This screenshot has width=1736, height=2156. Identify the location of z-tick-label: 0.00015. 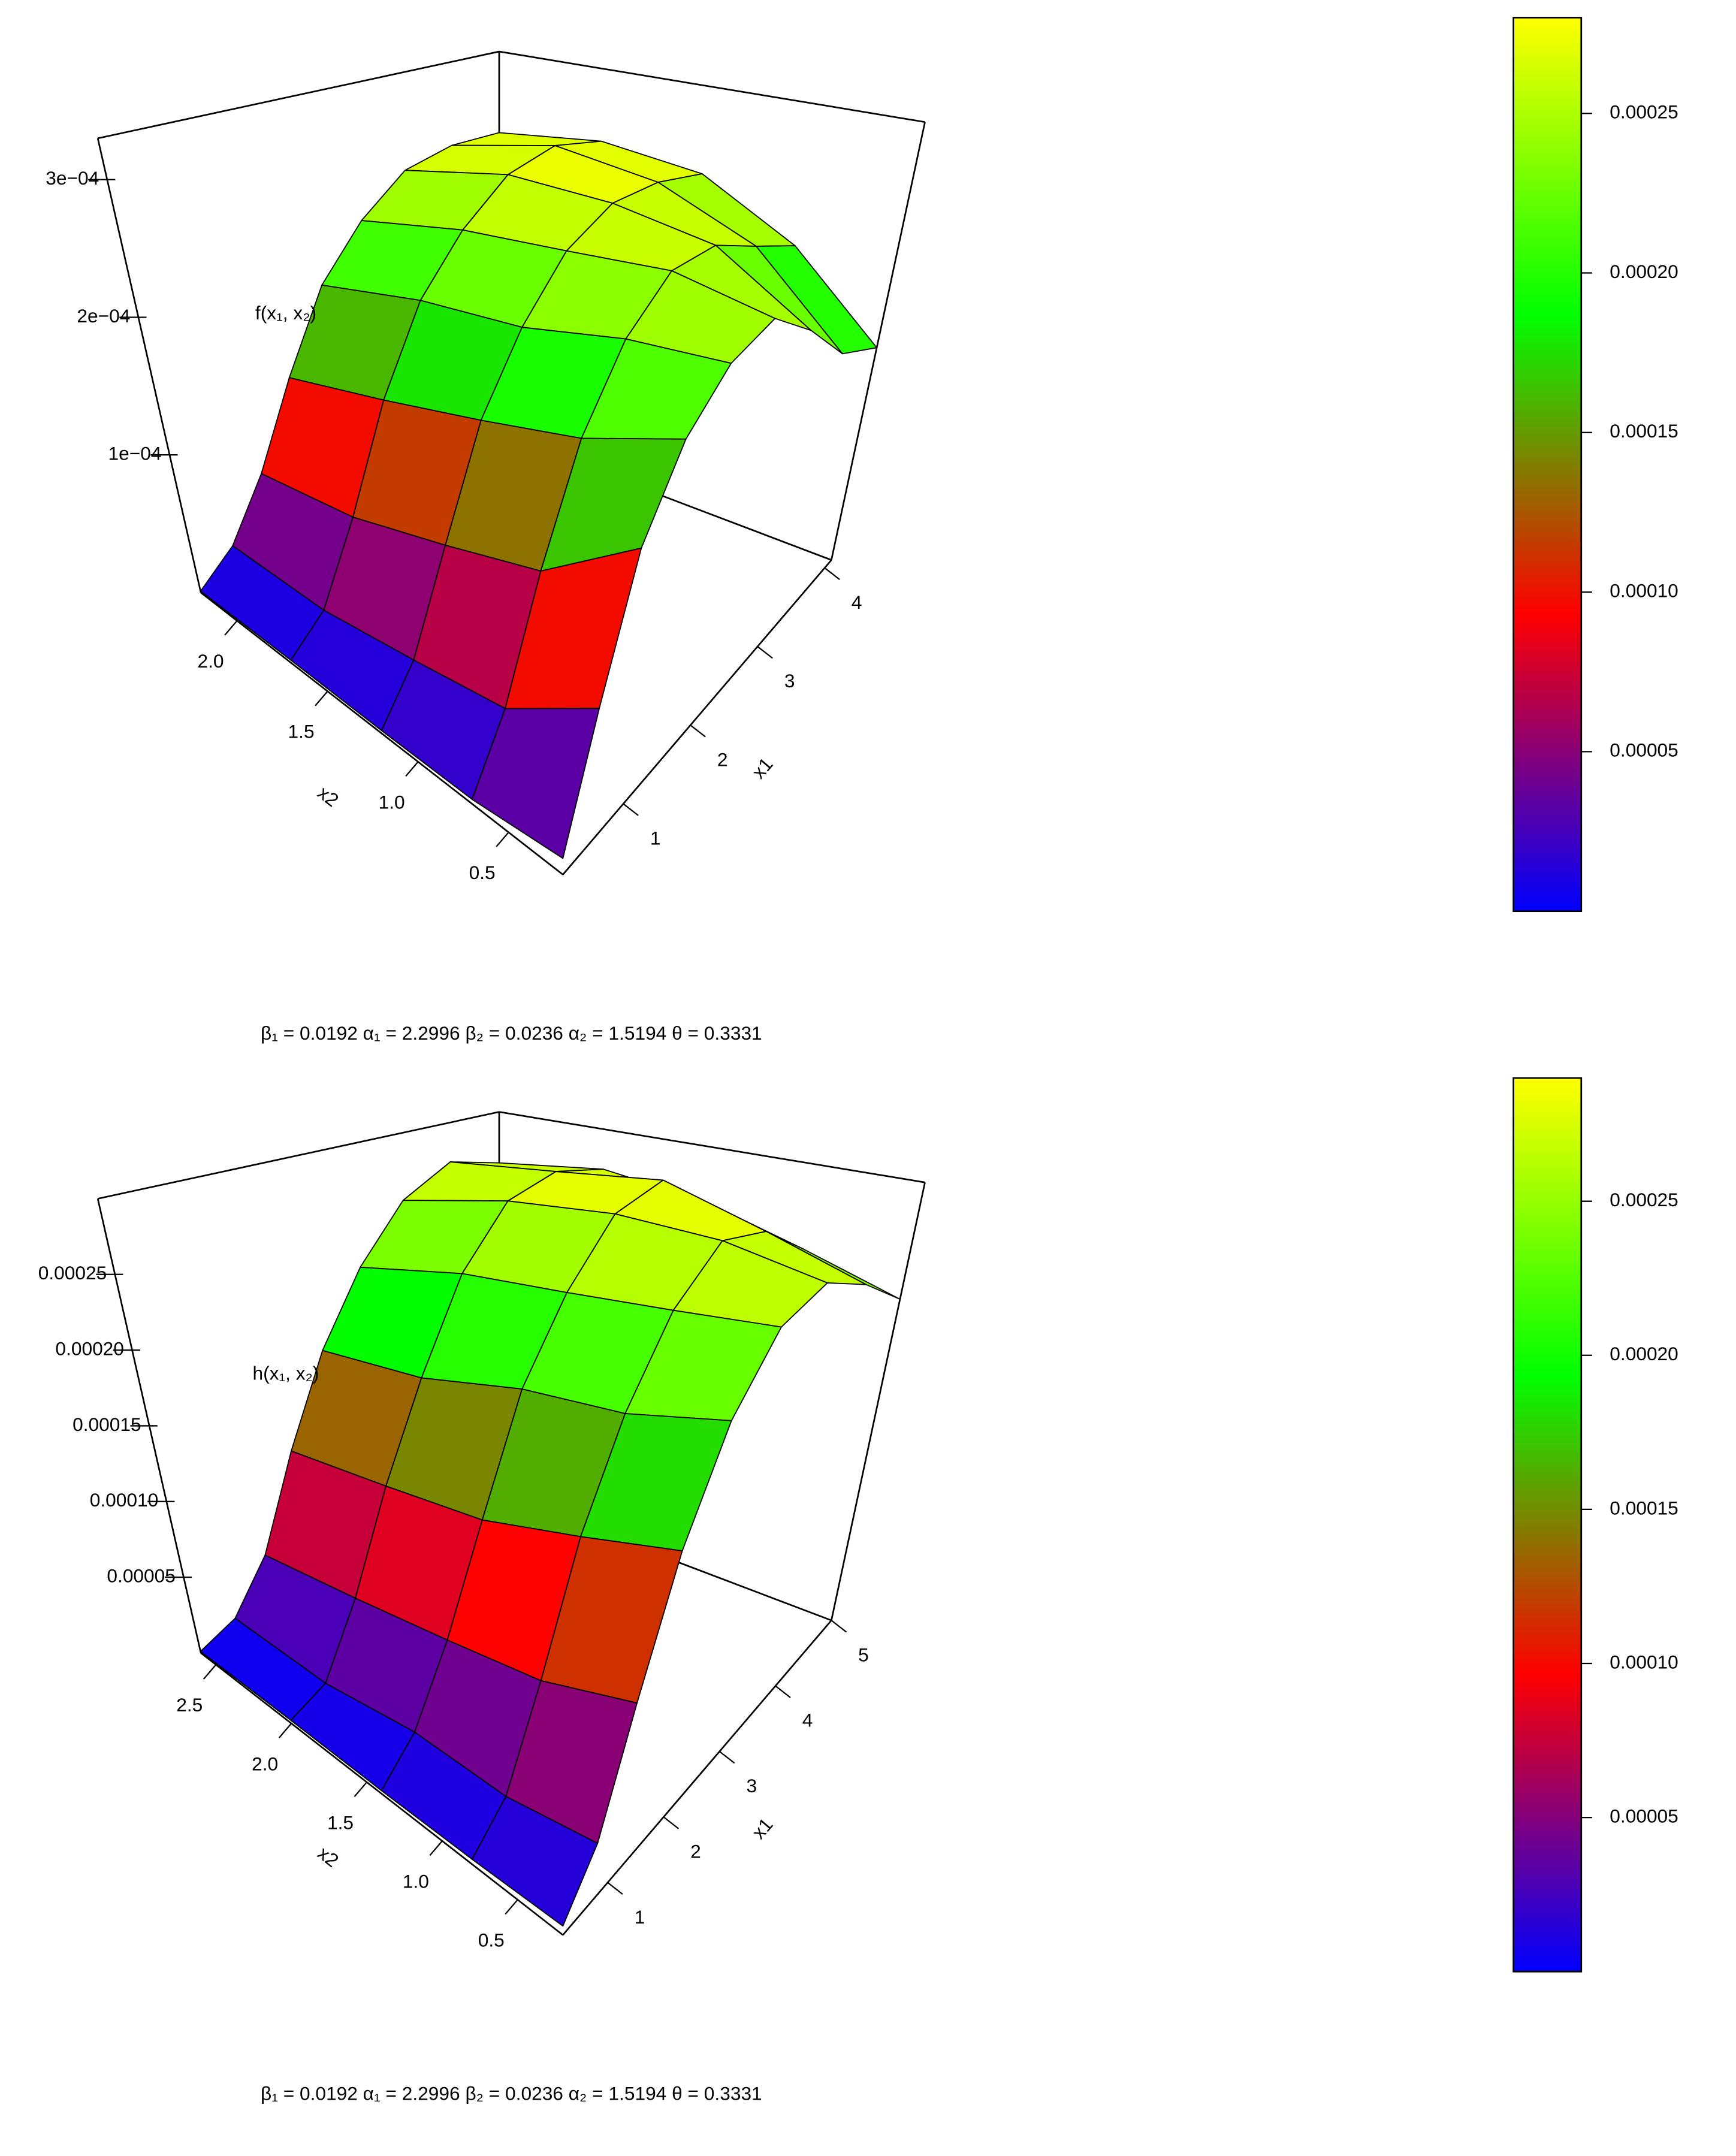
(107, 1424).